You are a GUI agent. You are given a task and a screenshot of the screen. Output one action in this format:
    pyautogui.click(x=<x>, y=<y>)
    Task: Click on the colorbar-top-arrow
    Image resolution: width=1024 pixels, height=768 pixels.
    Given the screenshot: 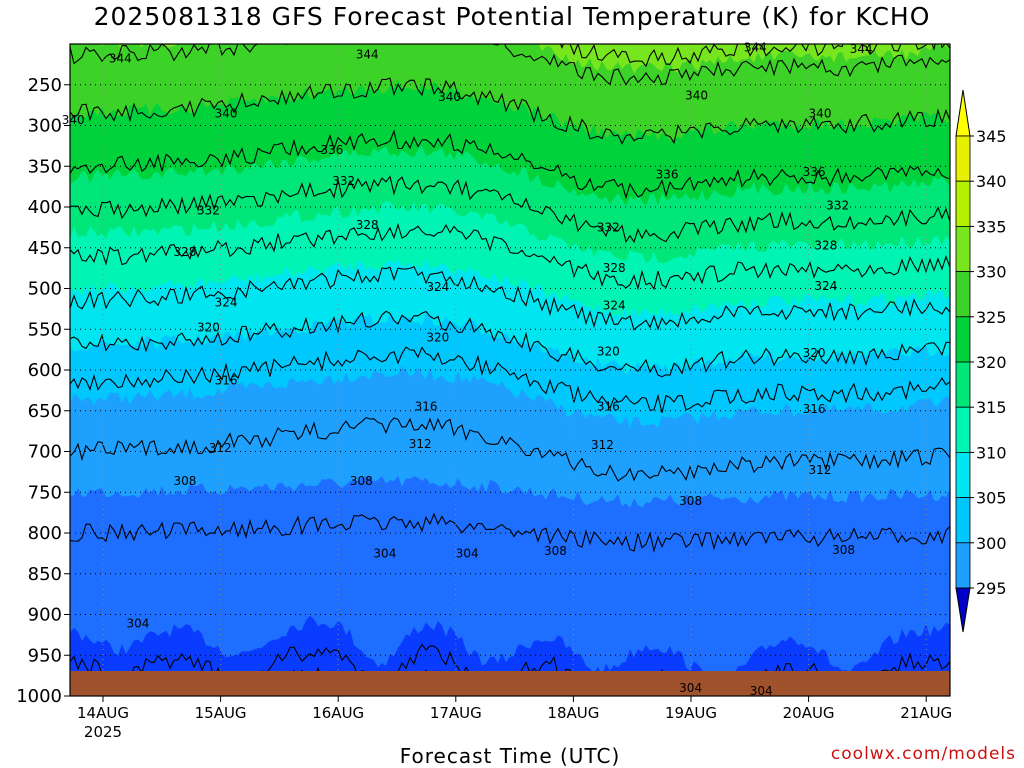 What is the action you would take?
    pyautogui.click(x=963, y=113)
    